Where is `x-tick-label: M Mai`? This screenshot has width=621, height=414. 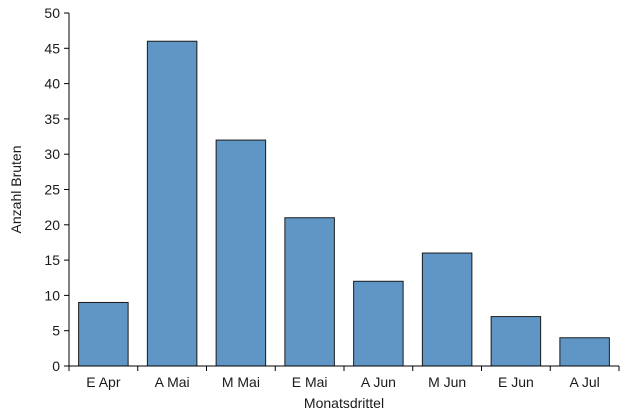
x-tick-label: M Mai is located at coordinates (241, 382).